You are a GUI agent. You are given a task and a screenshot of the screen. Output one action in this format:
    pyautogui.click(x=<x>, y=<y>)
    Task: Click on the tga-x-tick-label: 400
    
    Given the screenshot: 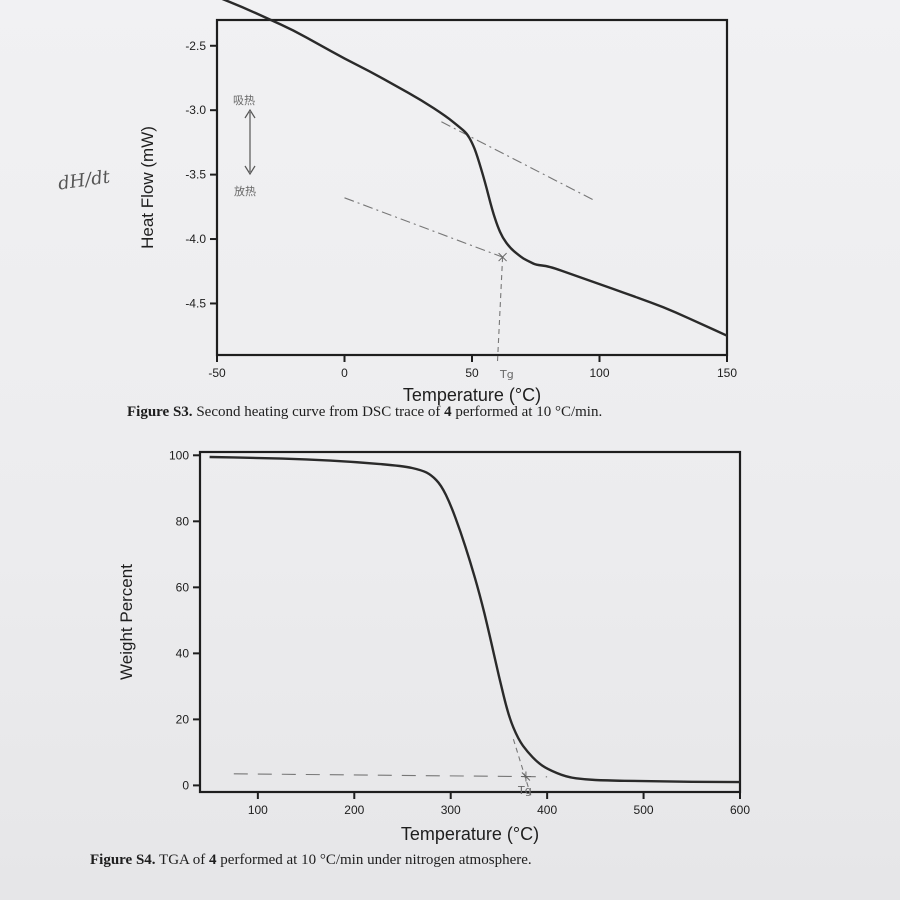 What is the action you would take?
    pyautogui.click(x=547, y=810)
    